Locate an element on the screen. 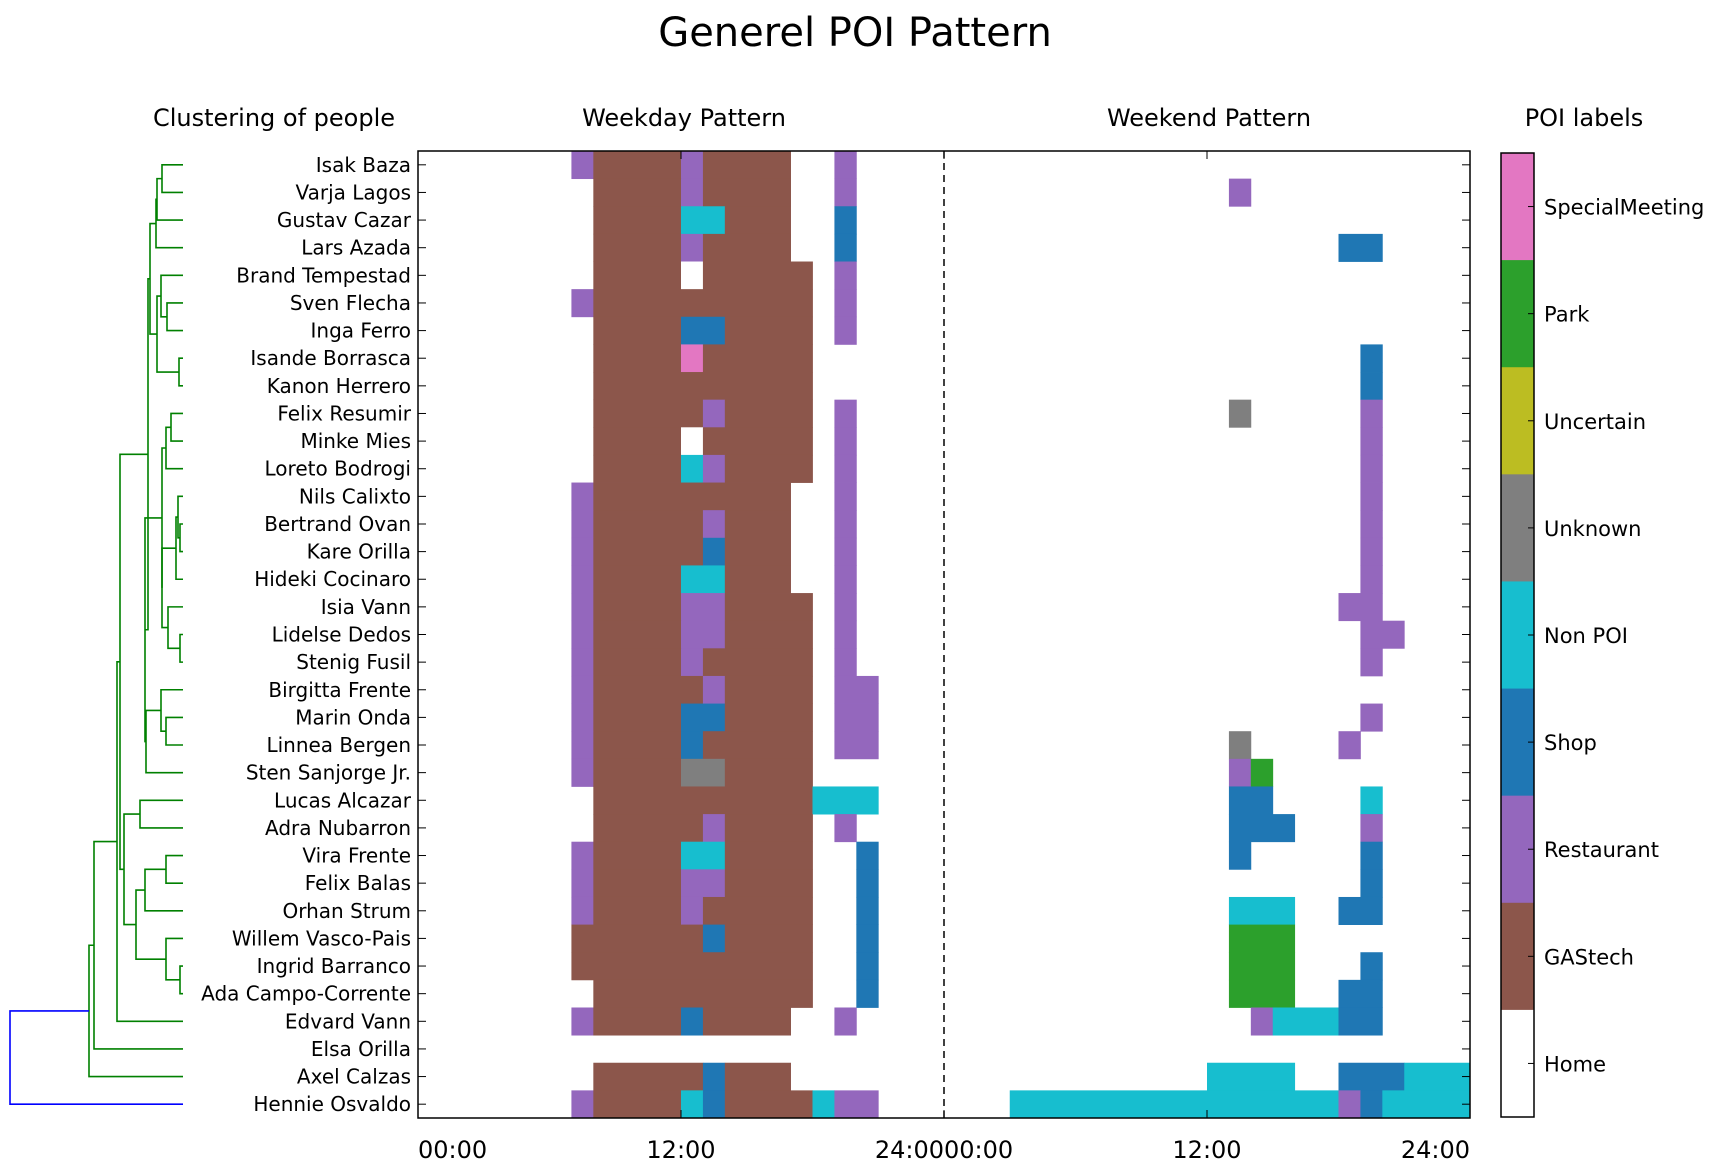 Image resolution: width=1711 pixels, height=1160 pixels. person-label-isande-borrasca: Isande Borrasca is located at coordinates (330, 358).